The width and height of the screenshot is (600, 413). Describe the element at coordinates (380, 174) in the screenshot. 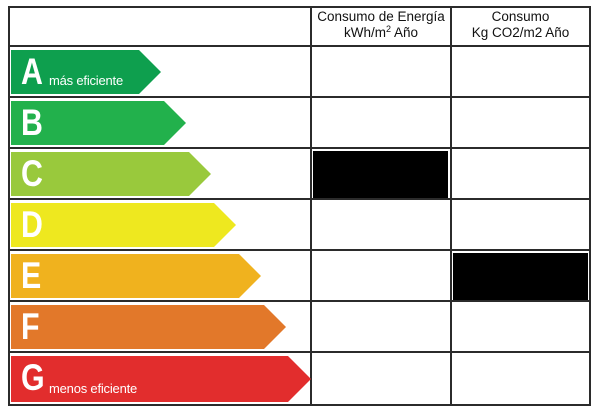

I see `energy-rating-indicator` at that location.